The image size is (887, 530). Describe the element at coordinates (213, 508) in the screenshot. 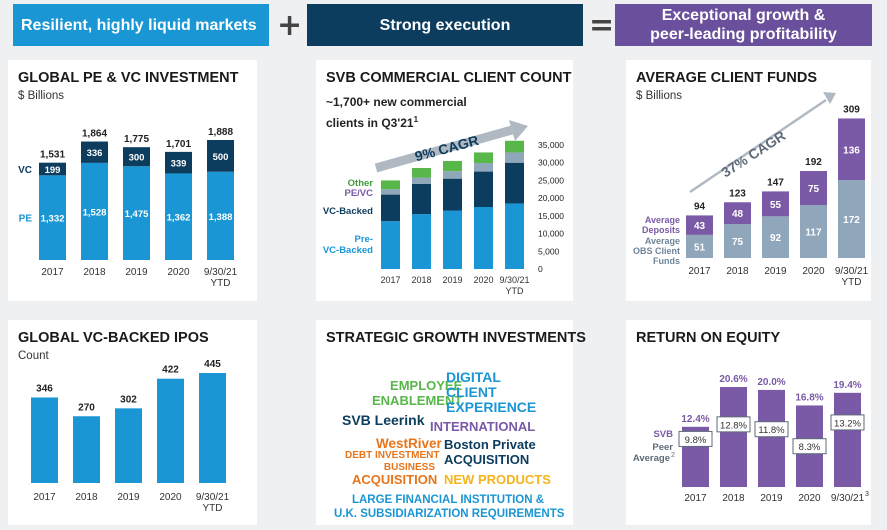

I see `ipo-category-4-line2: YTD` at that location.